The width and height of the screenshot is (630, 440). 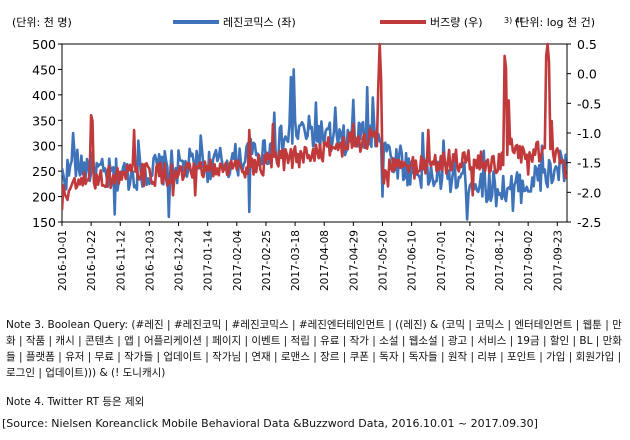 What do you see at coordinates (589, 103) in the screenshot?
I see `right-y-tick-label: -0.5` at bounding box center [589, 103].